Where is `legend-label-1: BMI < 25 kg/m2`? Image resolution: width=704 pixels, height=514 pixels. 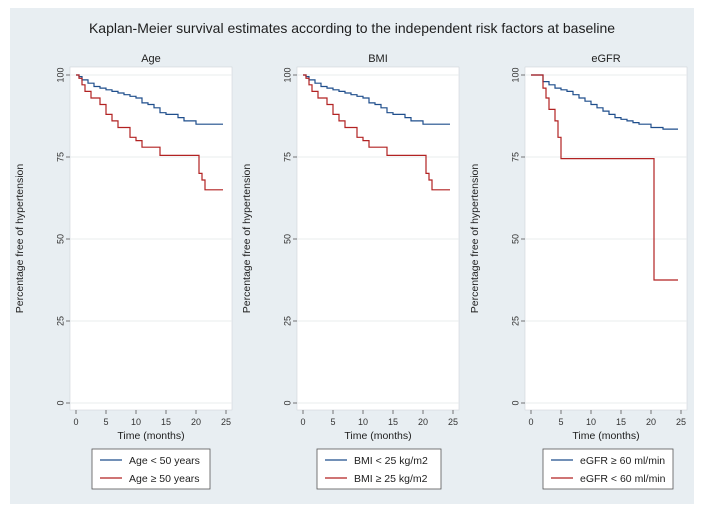
legend-label-1: BMI < 25 kg/m2 is located at coordinates (391, 461).